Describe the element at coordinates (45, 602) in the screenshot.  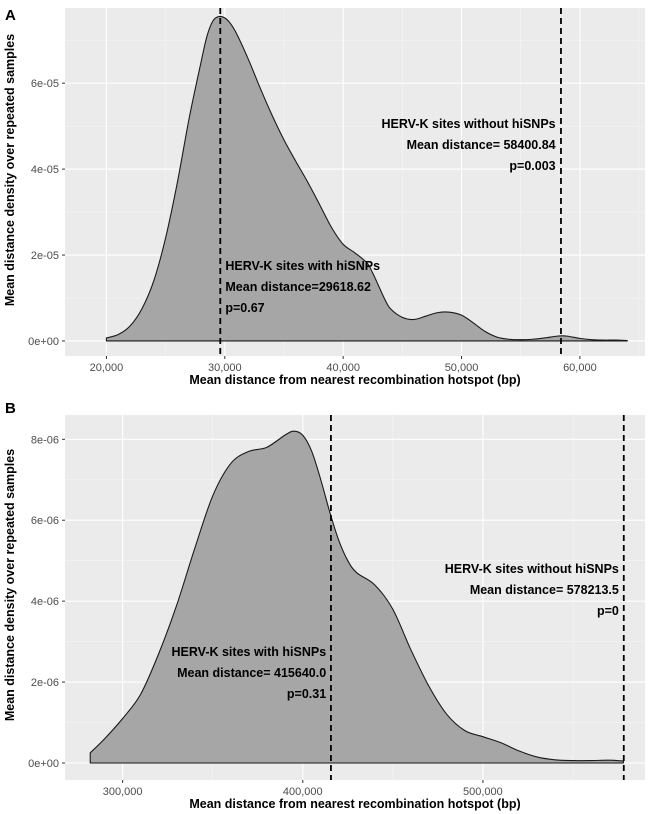
I see `y-tick-label: 4e-06` at that location.